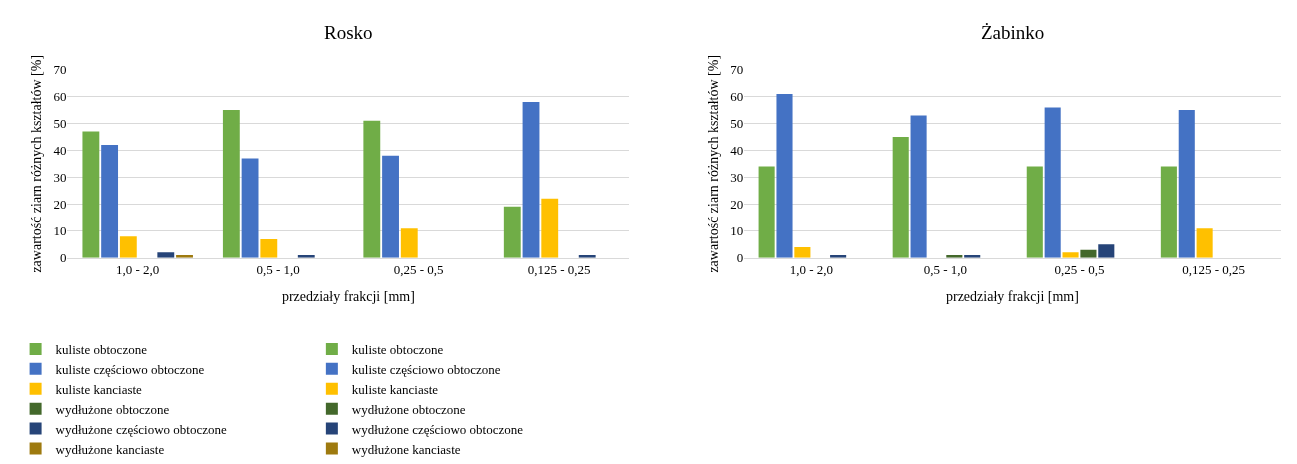  I want to click on chart-title: Rosko, so click(348, 32).